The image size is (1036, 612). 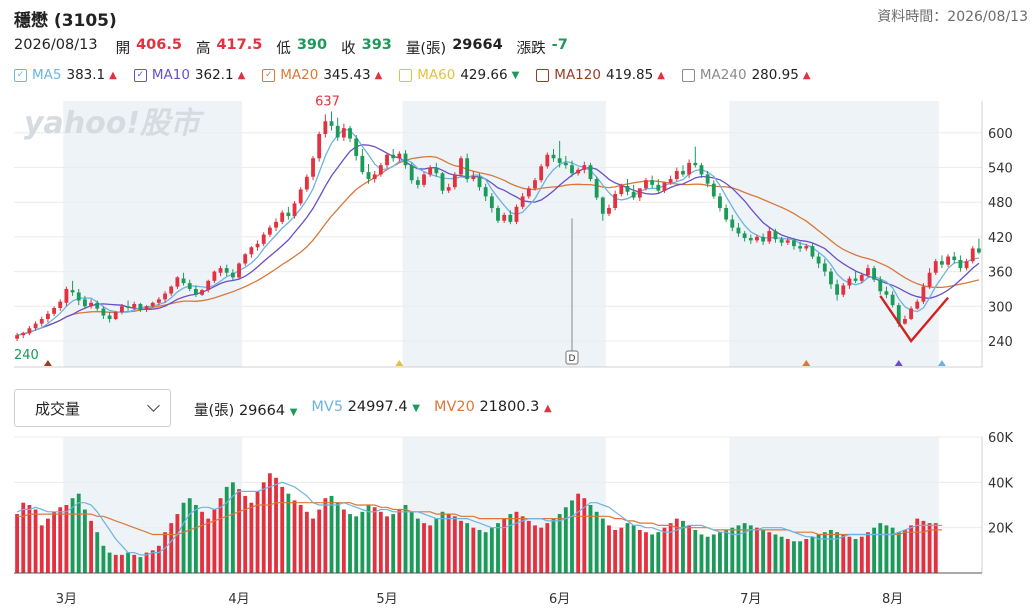 I want to click on ma-name: MA240, so click(x=723, y=75).